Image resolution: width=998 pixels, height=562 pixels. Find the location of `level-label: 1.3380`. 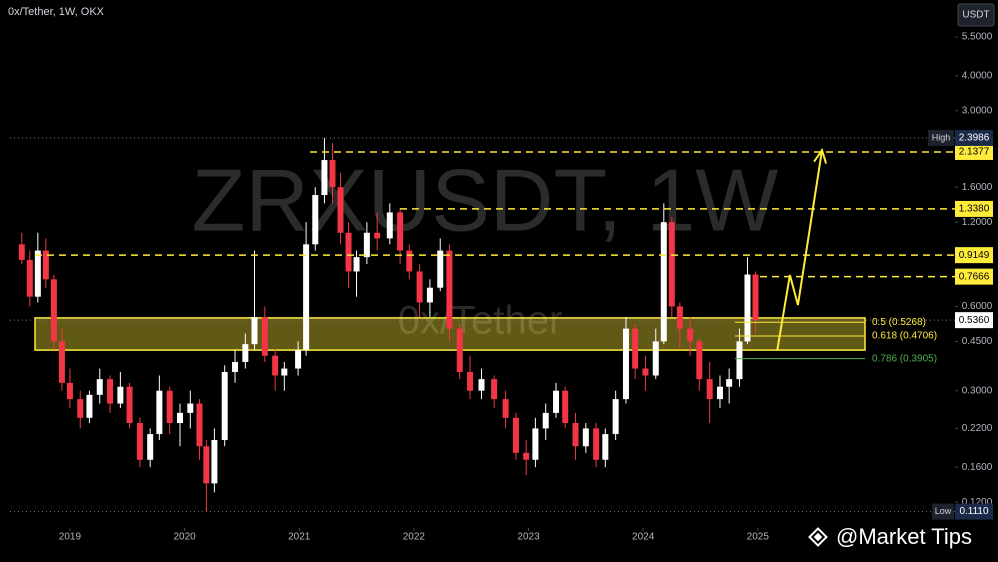

level-label: 1.3380 is located at coordinates (974, 209).